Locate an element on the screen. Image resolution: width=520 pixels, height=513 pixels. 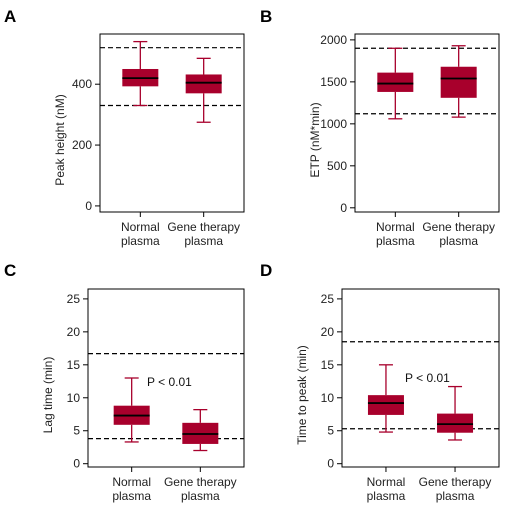
y-axis-label: ETP (nM*min) is located at coordinates (315, 139).